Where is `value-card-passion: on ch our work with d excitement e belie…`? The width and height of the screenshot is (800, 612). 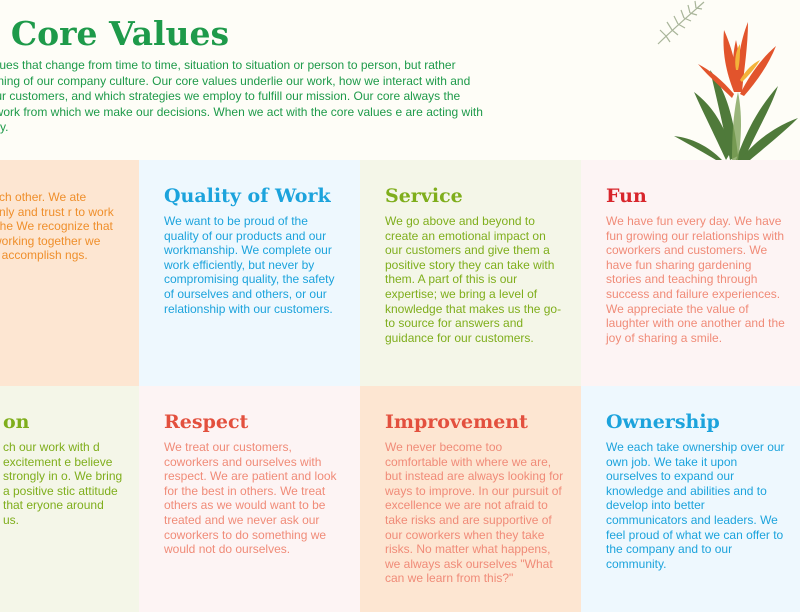 value-card-passion: on ch our work with d excitement e belie… is located at coordinates (69, 499).